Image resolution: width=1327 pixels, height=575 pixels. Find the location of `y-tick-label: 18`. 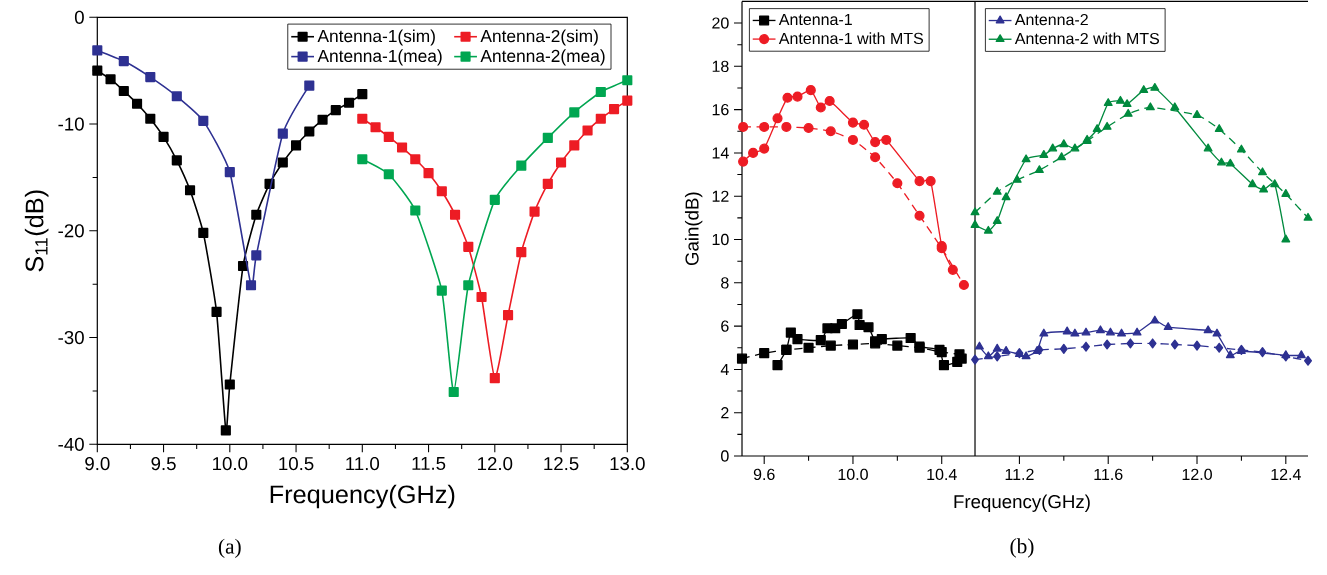

y-tick-label: 18 is located at coordinates (720, 66).